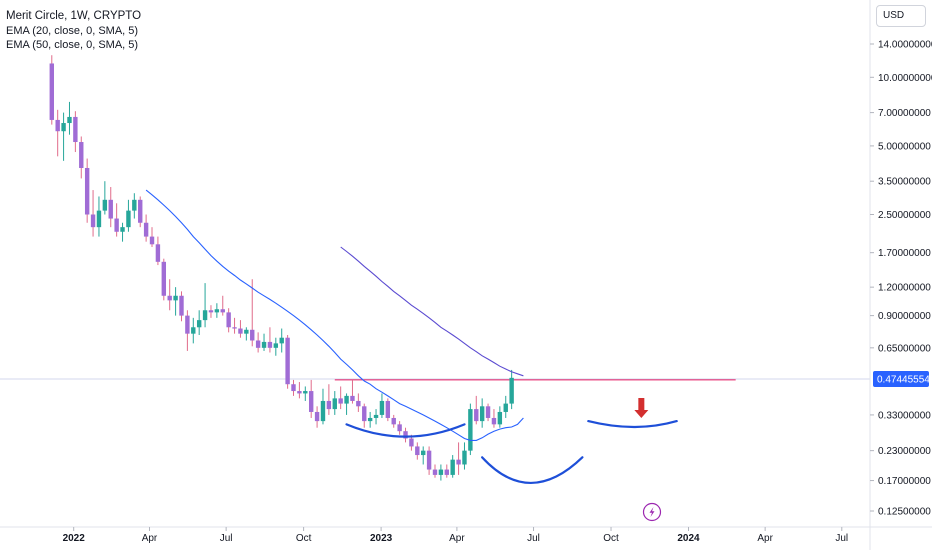 The image size is (932, 550). Describe the element at coordinates (904, 146) in the screenshot. I see `y-tick-label: 5.00000000` at that location.